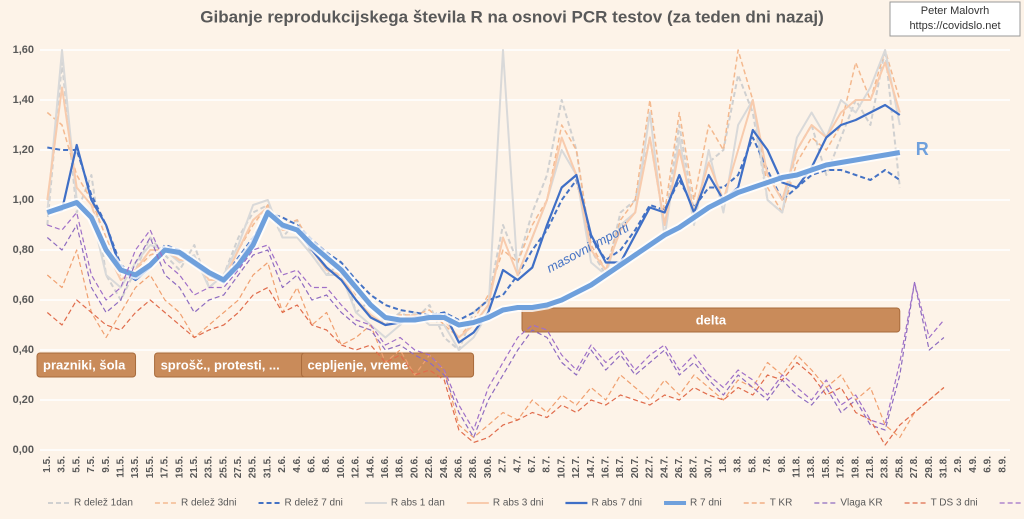 The image size is (1024, 519). Describe the element at coordinates (532, 464) in the screenshot. I see `x-tick-label: 6.7.` at that location.